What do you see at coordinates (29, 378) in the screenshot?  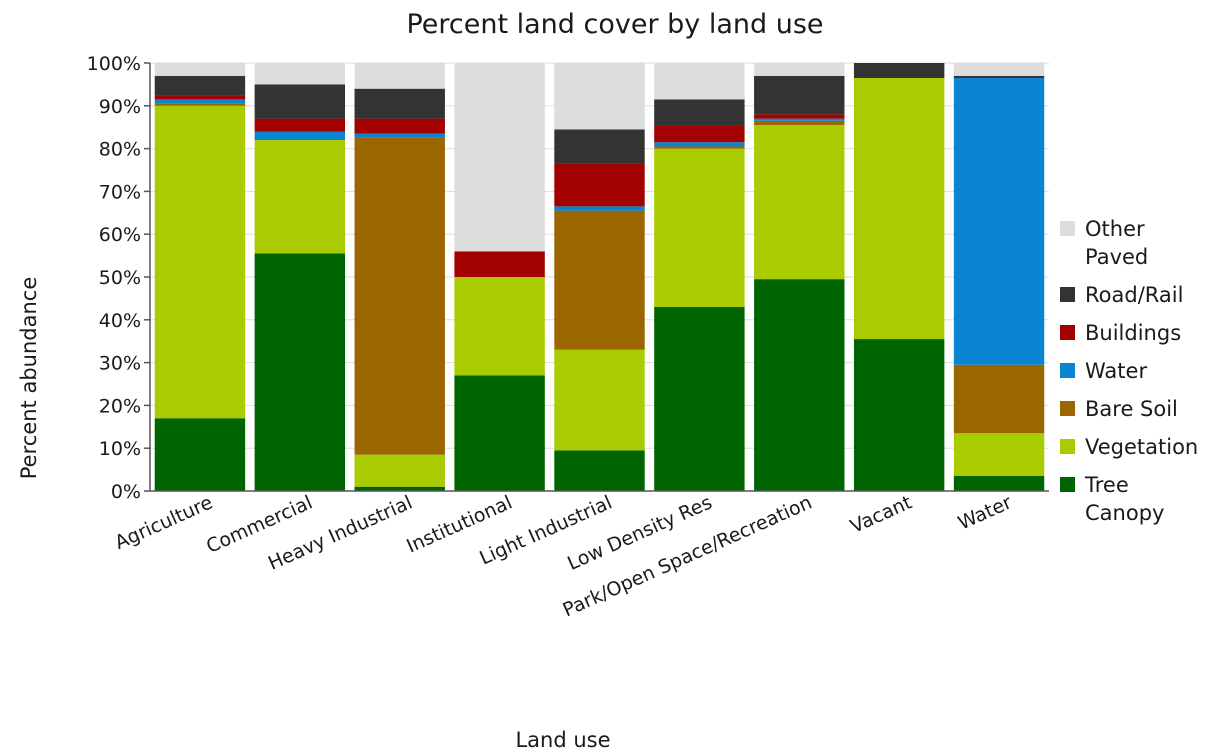 I see `y-axis-title: Percent abundance` at bounding box center [29, 378].